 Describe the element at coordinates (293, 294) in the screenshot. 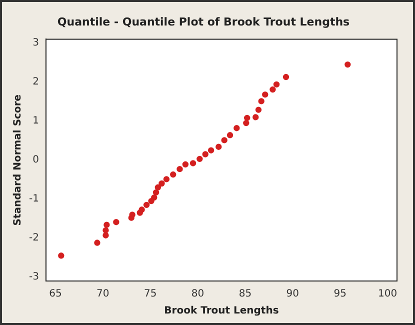

I see `x-tick-label: 90` at that location.